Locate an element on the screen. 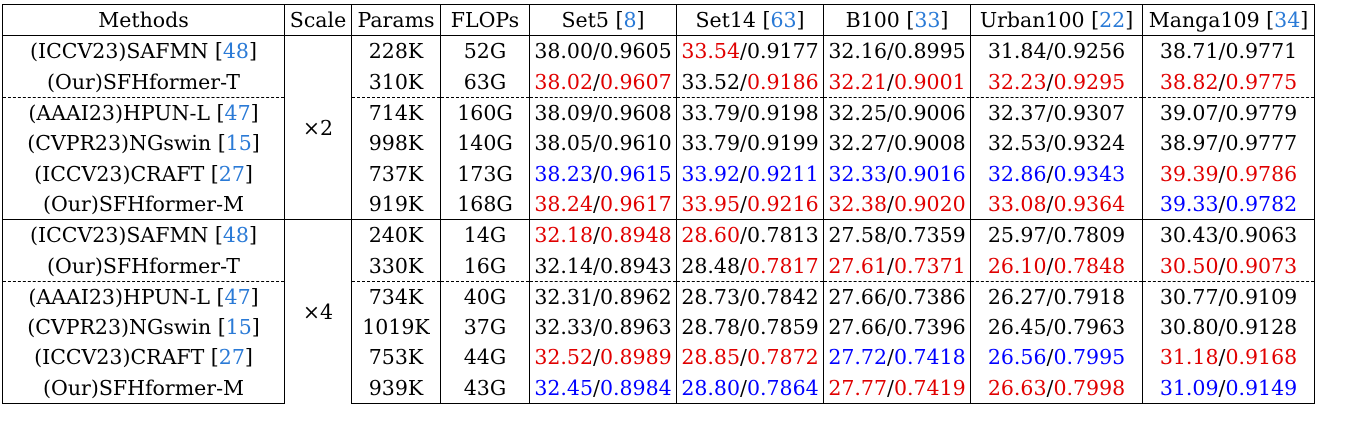  ssim-value: 0.7386 is located at coordinates (929, 296).